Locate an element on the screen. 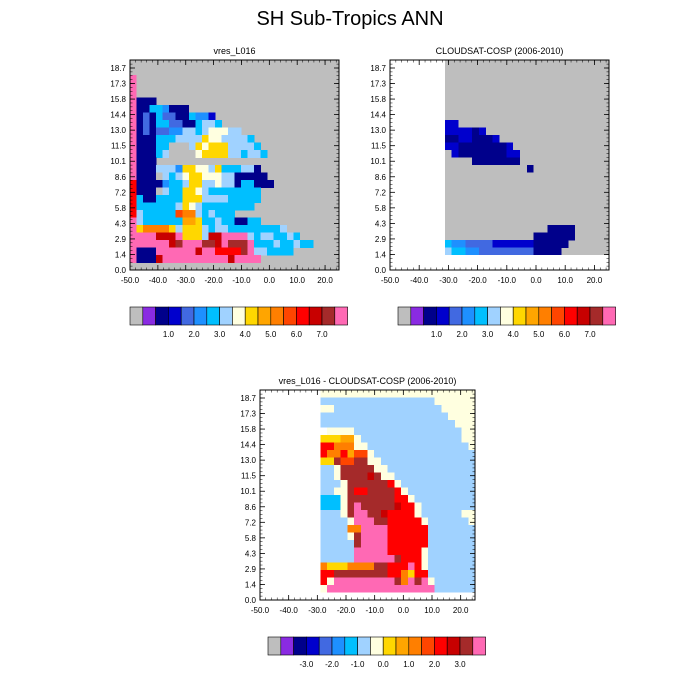  y-tick-label: 1.4 is located at coordinates (121, 254).